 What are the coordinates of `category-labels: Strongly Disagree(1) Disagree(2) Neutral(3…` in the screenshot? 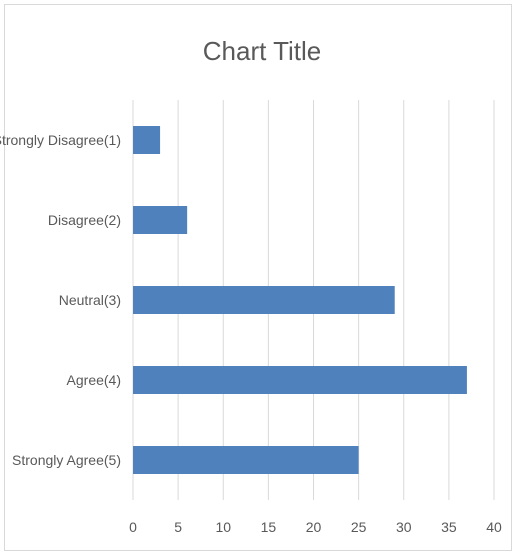 It's located at (60, 300).